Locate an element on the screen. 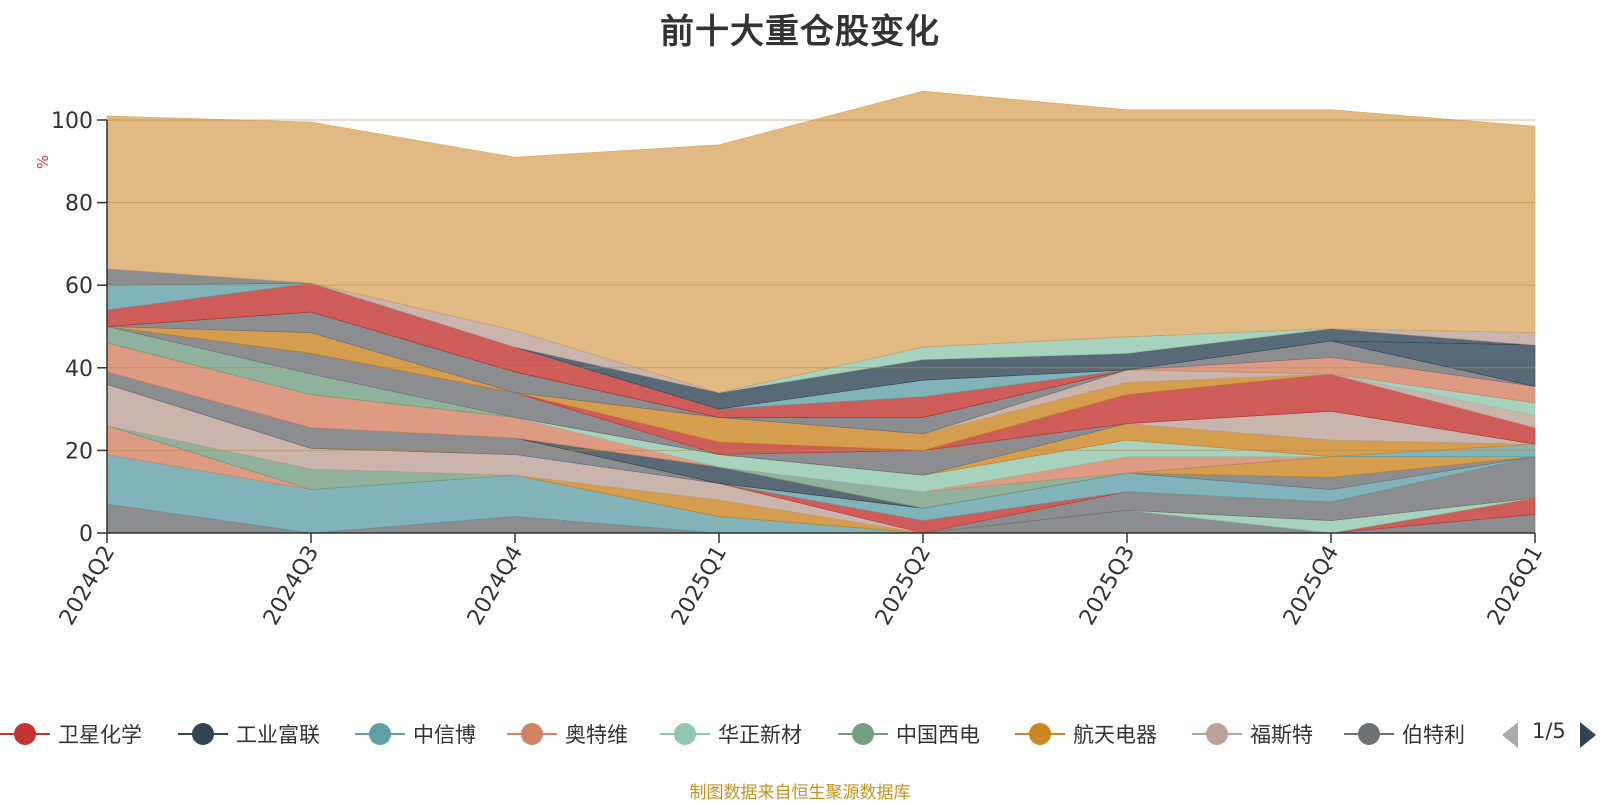 The height and width of the screenshot is (803, 1600). legend-label: 奥特维 is located at coordinates (596, 735).